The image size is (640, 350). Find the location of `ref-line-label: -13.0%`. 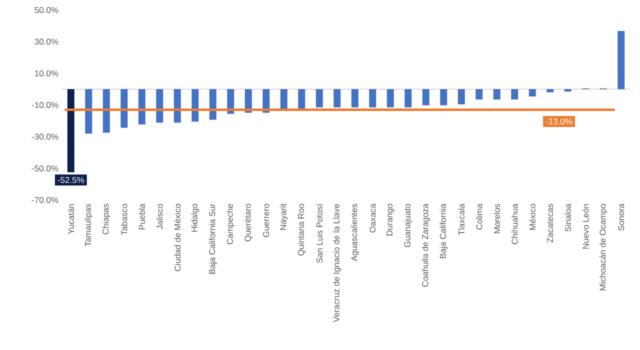

ref-line-label: -13.0% is located at coordinates (559, 121).